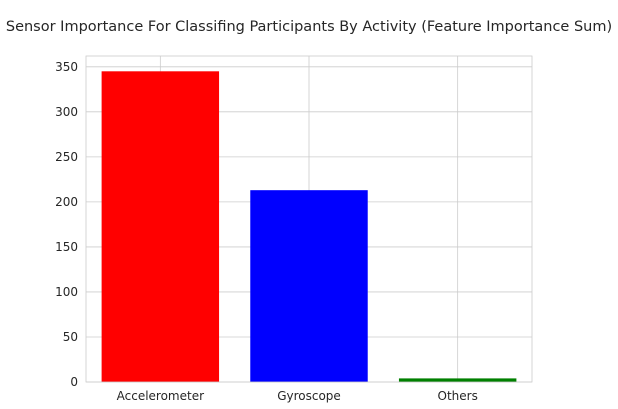 The image size is (618, 409). What do you see at coordinates (458, 396) in the screenshot?
I see `x-tick-label: Others` at bounding box center [458, 396].